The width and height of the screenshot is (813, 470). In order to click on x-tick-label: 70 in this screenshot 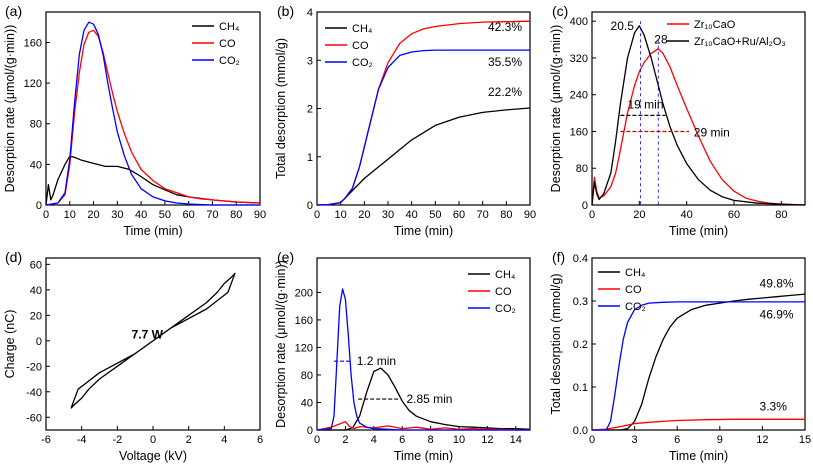, I will do `click(212, 215)`.